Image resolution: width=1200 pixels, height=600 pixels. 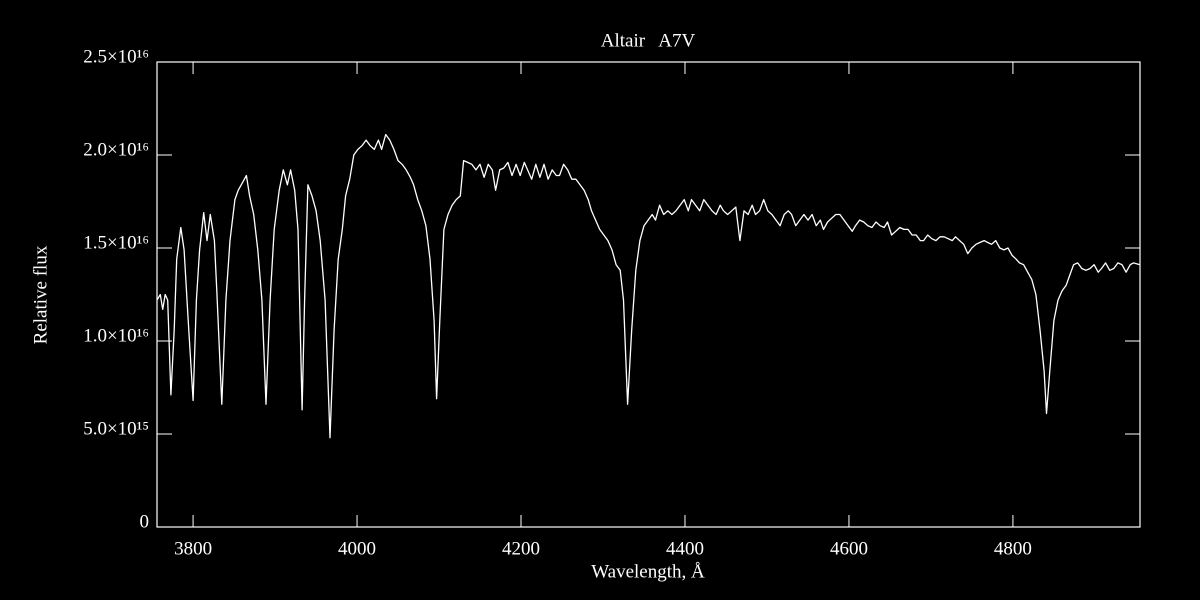 What do you see at coordinates (1013, 548) in the screenshot?
I see `x-tick-label: 4800` at bounding box center [1013, 548].